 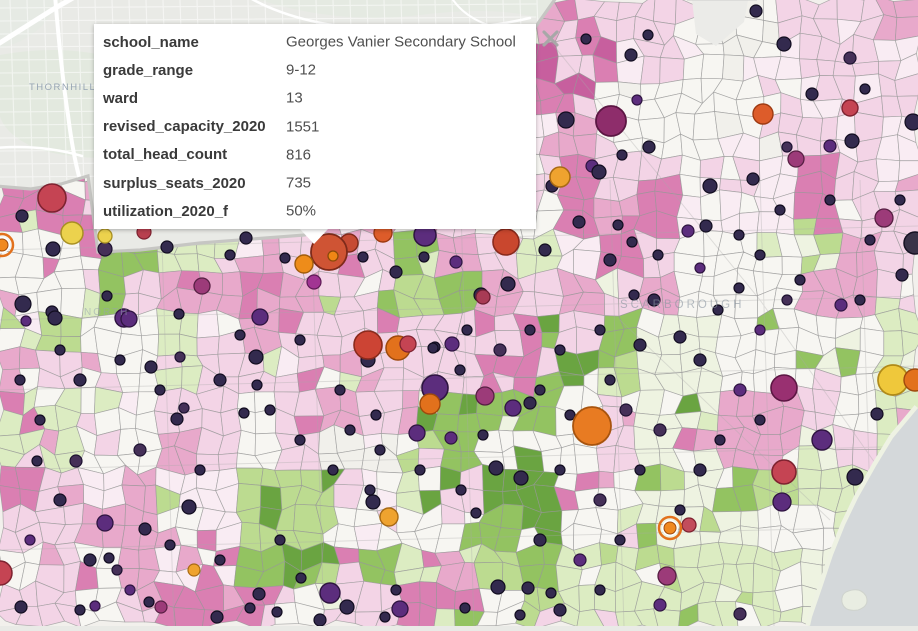 What do you see at coordinates (106, 312) in the screenshot?
I see `svg-text: NORTH` at bounding box center [106, 312].